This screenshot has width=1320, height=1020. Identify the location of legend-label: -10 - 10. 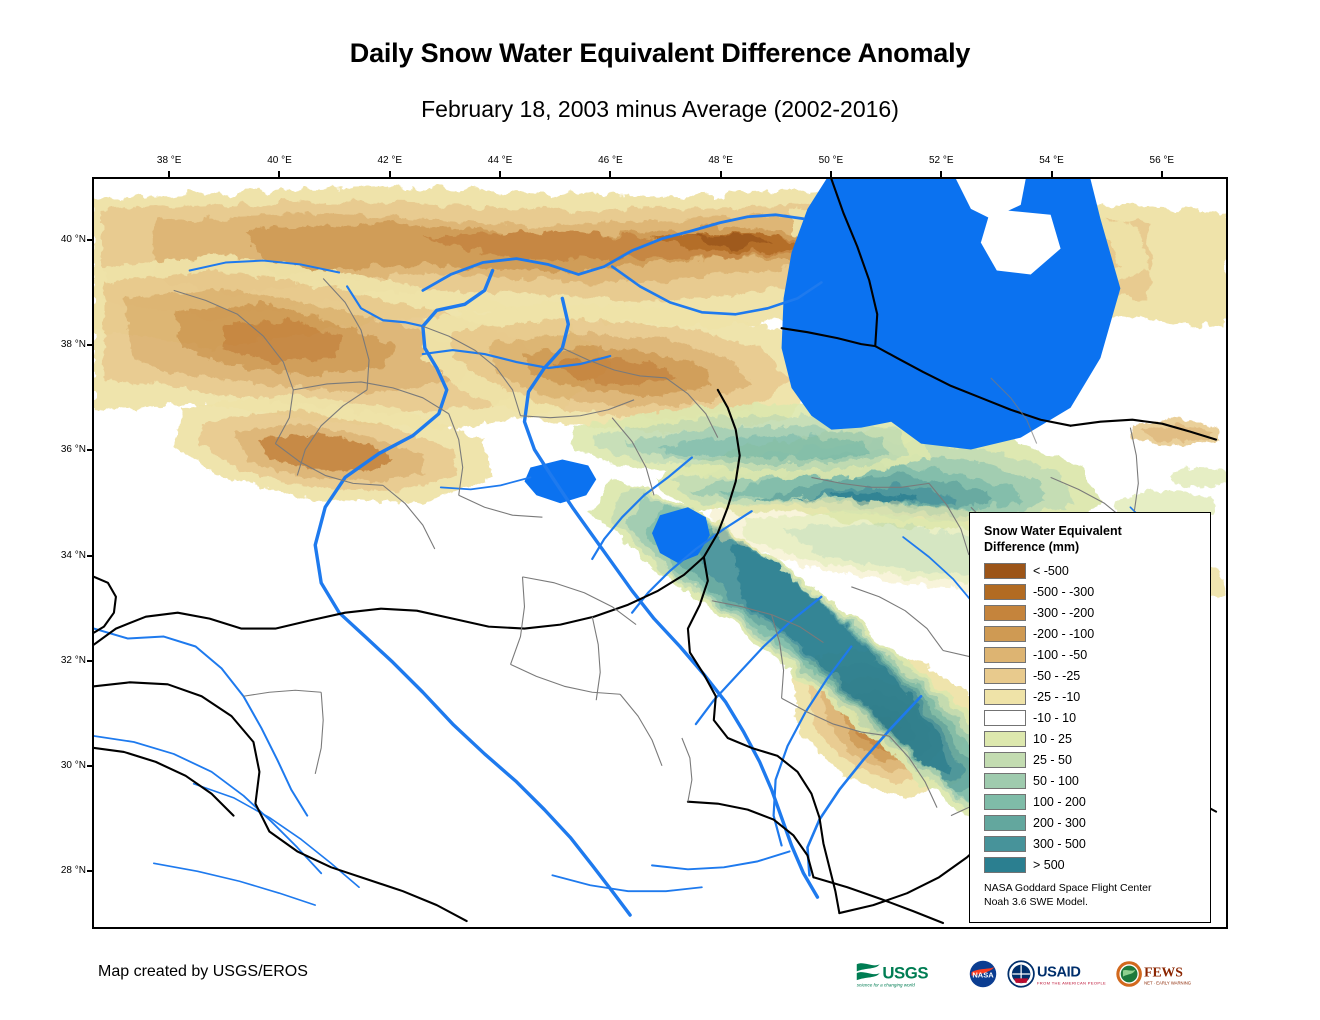
(1055, 717).